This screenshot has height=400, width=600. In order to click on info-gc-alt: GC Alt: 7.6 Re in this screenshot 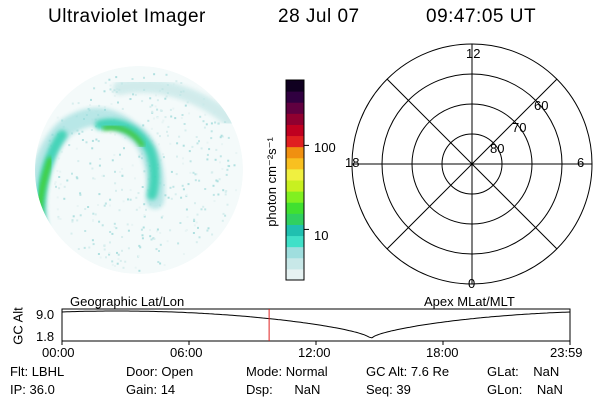, I will do `click(407, 371)`.